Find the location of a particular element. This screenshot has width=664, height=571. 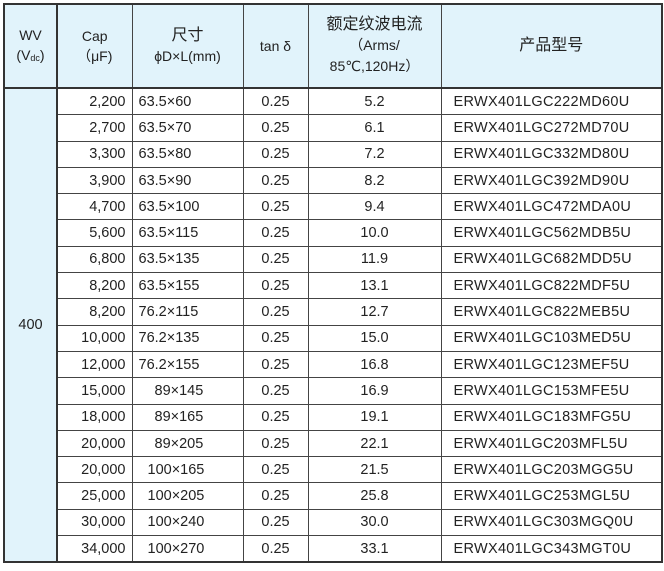

ripple-label: 额定纹波电流 is located at coordinates (374, 24).